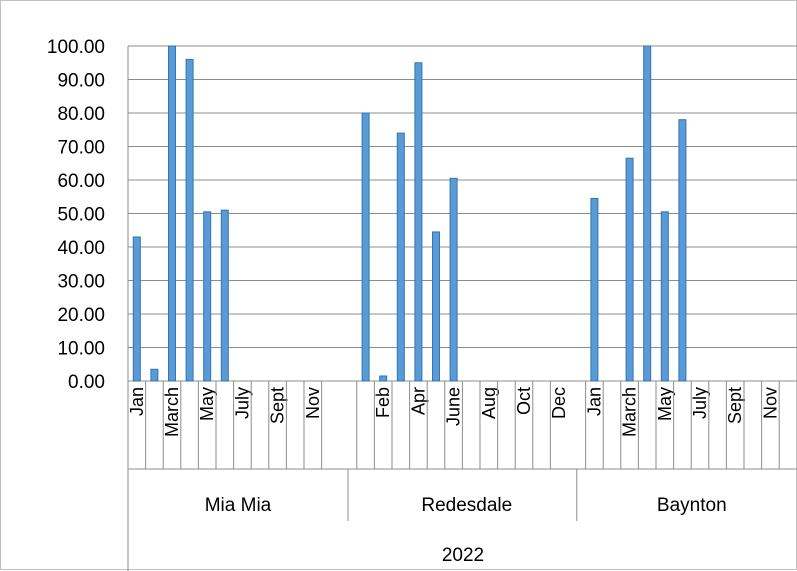 Image resolution: width=797 pixels, height=571 pixels. I want to click on y-tick-label: 30.00, so click(81, 282).